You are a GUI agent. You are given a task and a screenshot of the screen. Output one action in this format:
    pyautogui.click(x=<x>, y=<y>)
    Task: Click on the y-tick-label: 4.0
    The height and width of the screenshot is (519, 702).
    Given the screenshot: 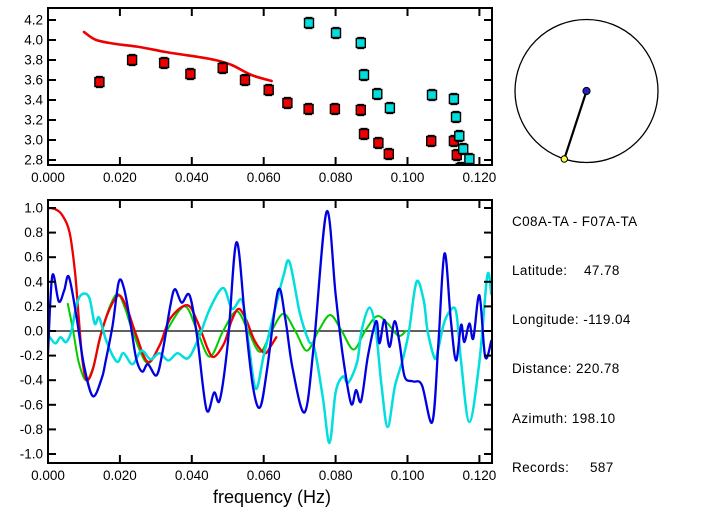 What is the action you would take?
    pyautogui.click(x=33, y=40)
    